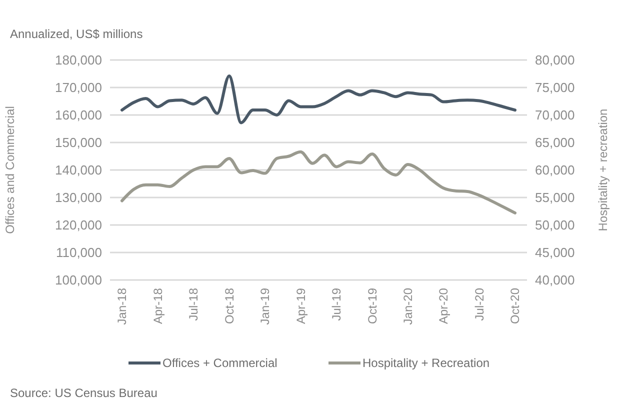 The width and height of the screenshot is (617, 405). I want to click on x-tick-label: Jan-20, so click(408, 306).